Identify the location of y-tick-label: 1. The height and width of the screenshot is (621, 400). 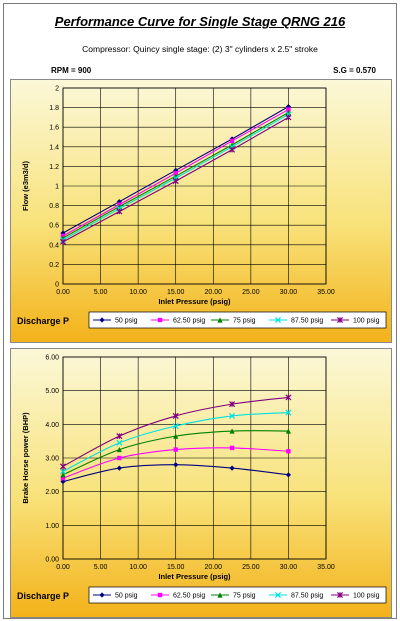
(57, 187).